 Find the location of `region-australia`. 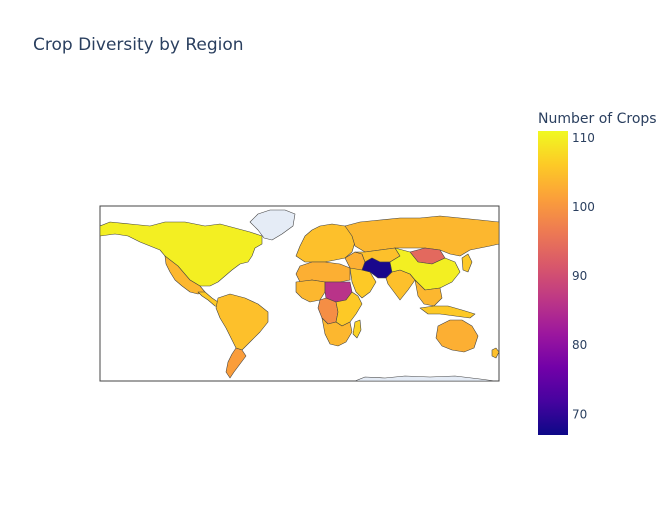

region-australia is located at coordinates (457, 336).